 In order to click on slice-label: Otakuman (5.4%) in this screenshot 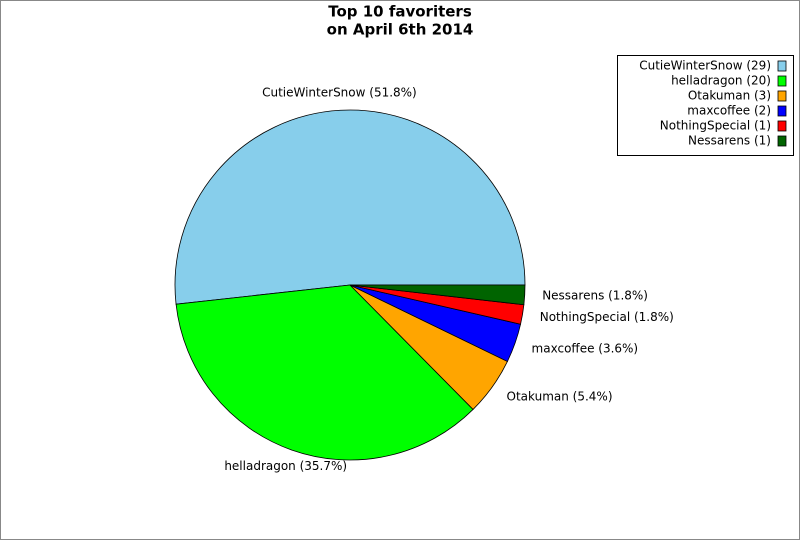, I will do `click(560, 397)`.